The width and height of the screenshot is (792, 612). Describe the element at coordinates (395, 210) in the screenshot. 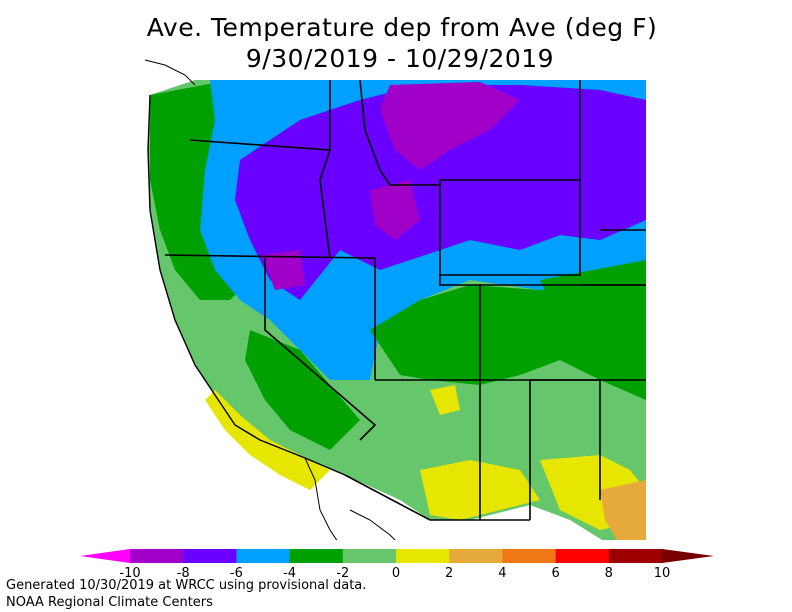

I see `region-very-cold-idaho` at that location.